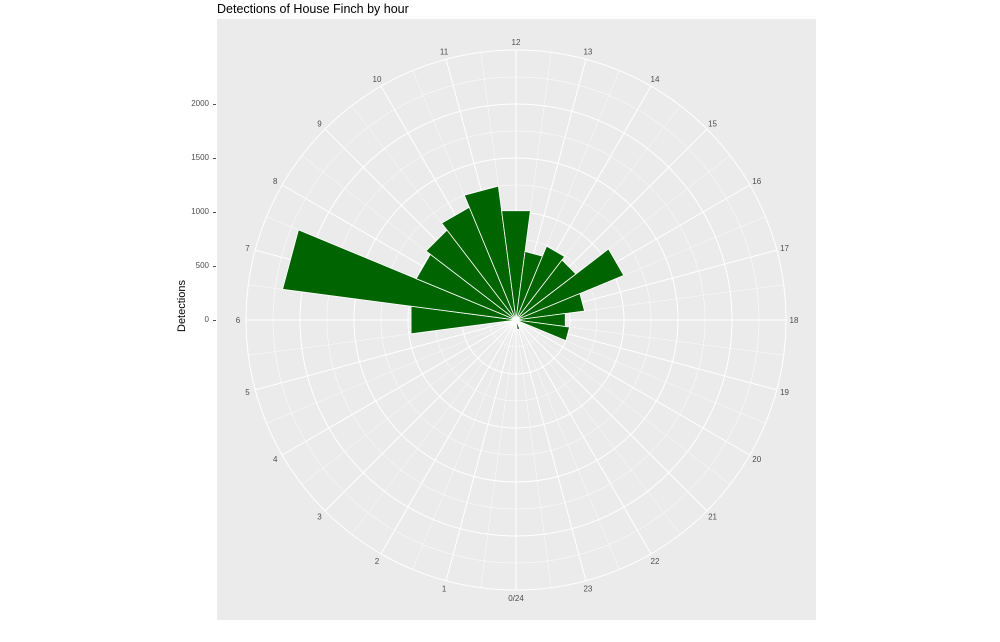  Describe the element at coordinates (655, 561) in the screenshot. I see `hour-tick-label: 22` at that location.